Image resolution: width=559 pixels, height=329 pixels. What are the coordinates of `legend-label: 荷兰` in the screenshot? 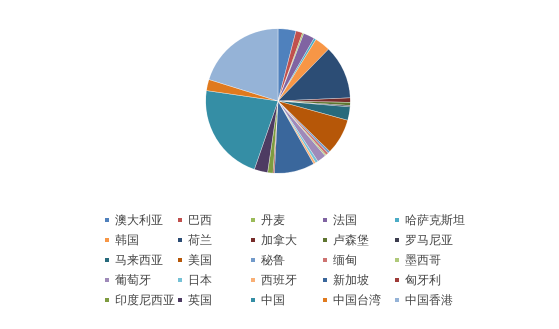 It's located at (200, 240).